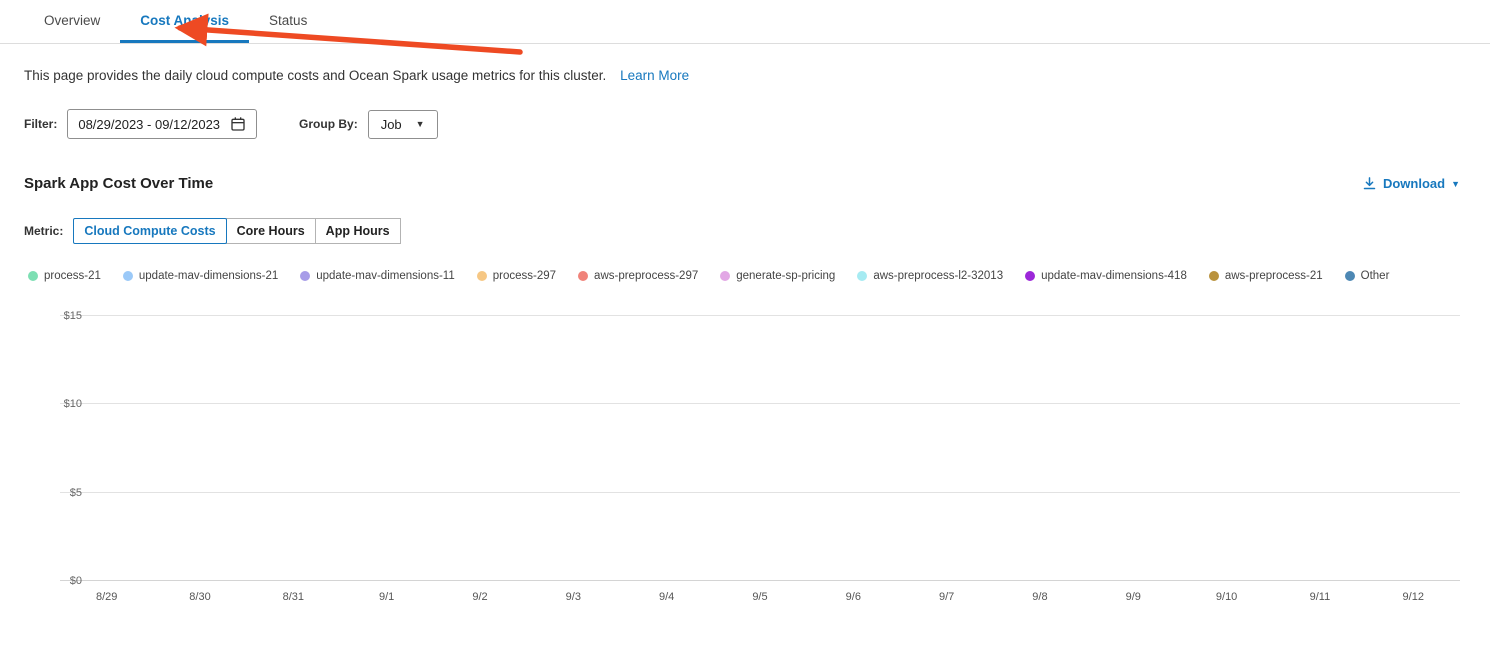 This screenshot has height=646, width=1490. What do you see at coordinates (270, 231) in the screenshot?
I see `metric-core-hours-button: Core Hours` at bounding box center [270, 231].